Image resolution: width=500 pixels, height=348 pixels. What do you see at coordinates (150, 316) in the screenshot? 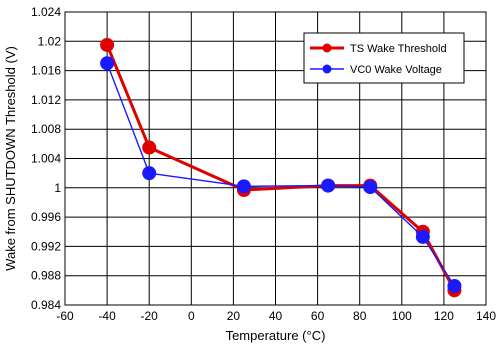
I see `x-tick-label: -20` at bounding box center [150, 316].